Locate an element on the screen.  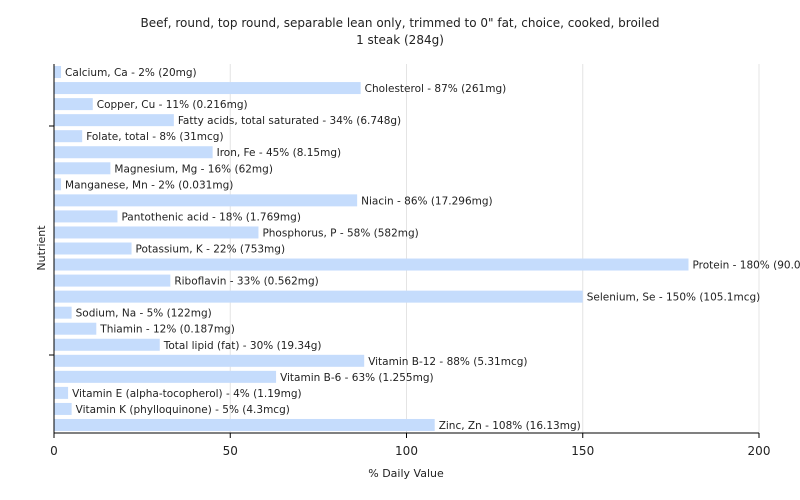
x-tick-label: 200 is located at coordinates (759, 451).